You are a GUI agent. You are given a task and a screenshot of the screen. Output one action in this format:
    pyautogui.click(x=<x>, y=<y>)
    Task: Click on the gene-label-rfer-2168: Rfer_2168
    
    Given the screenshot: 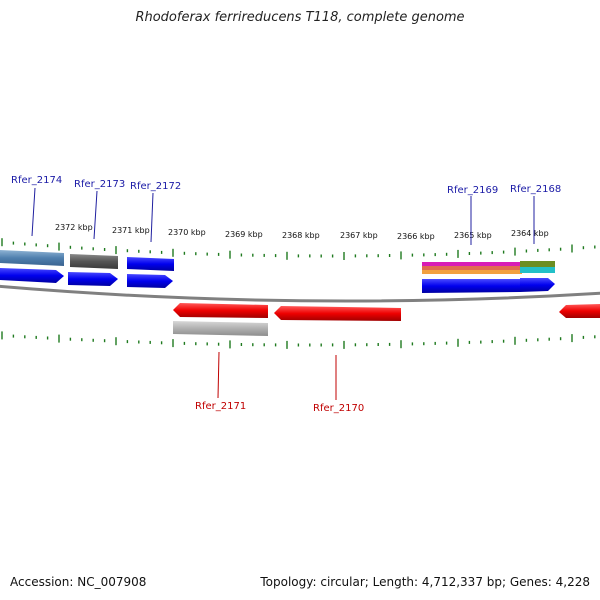 What is the action you would take?
    pyautogui.click(x=535, y=189)
    